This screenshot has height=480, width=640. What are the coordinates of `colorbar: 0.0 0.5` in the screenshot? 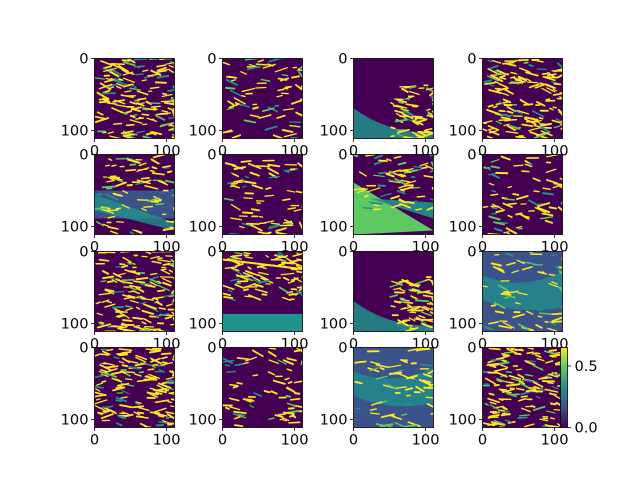 It's located at (579, 392).